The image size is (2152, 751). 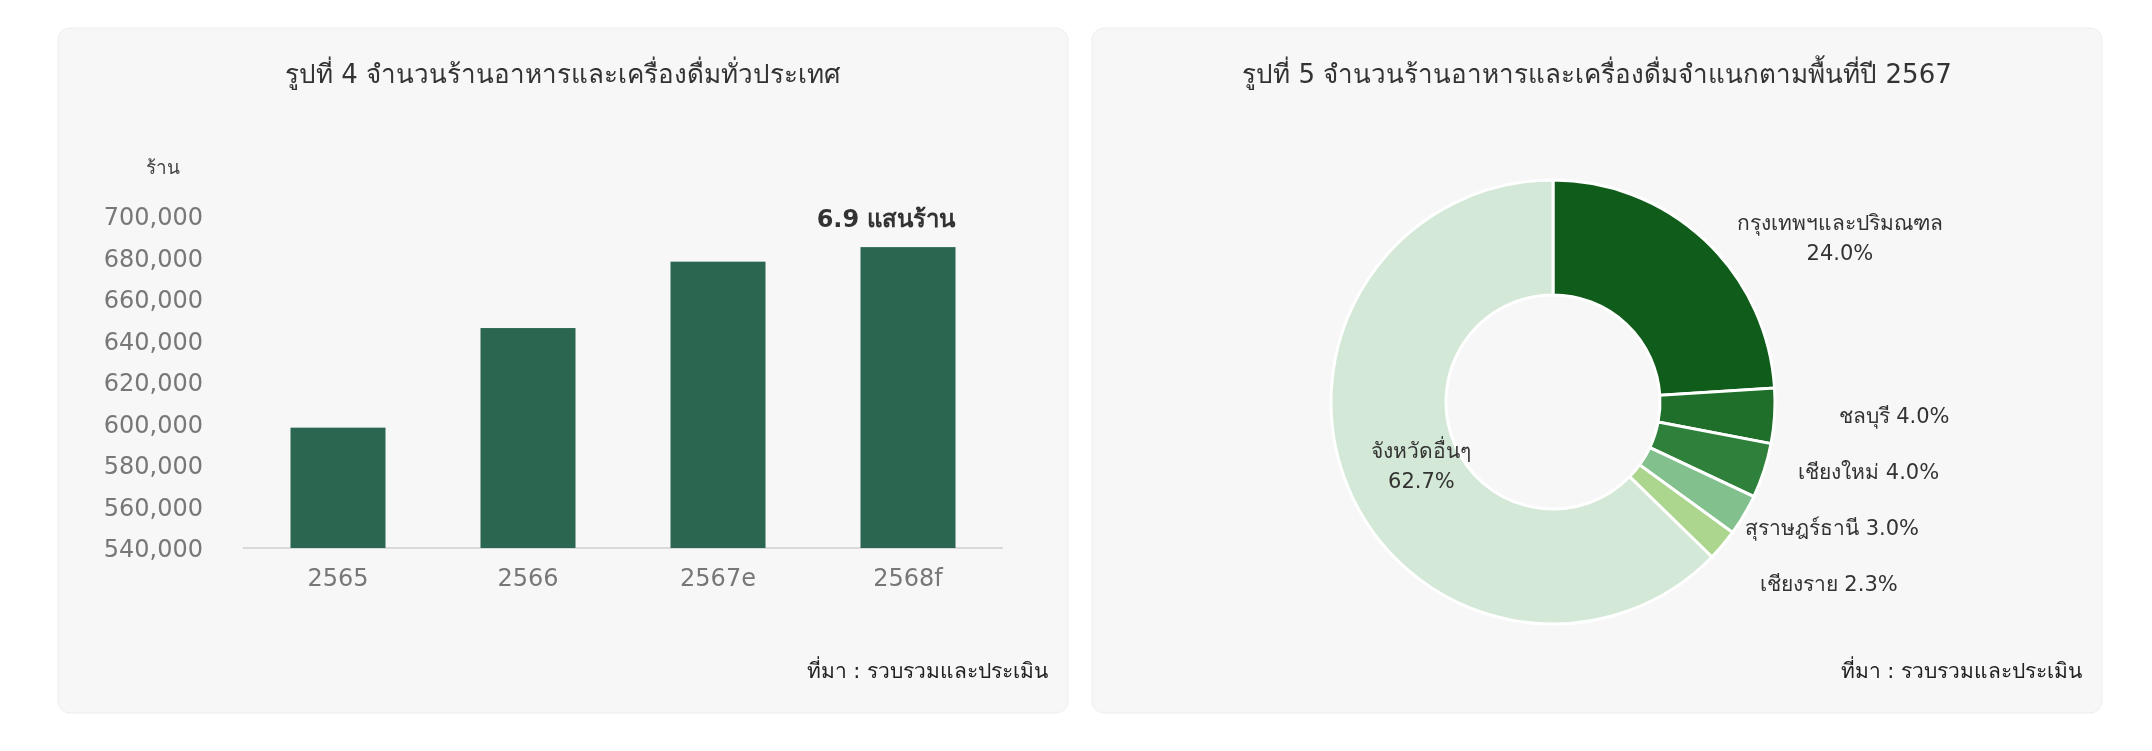 What do you see at coordinates (153, 549) in the screenshot?
I see `y-tick-label: 540,000` at bounding box center [153, 549].